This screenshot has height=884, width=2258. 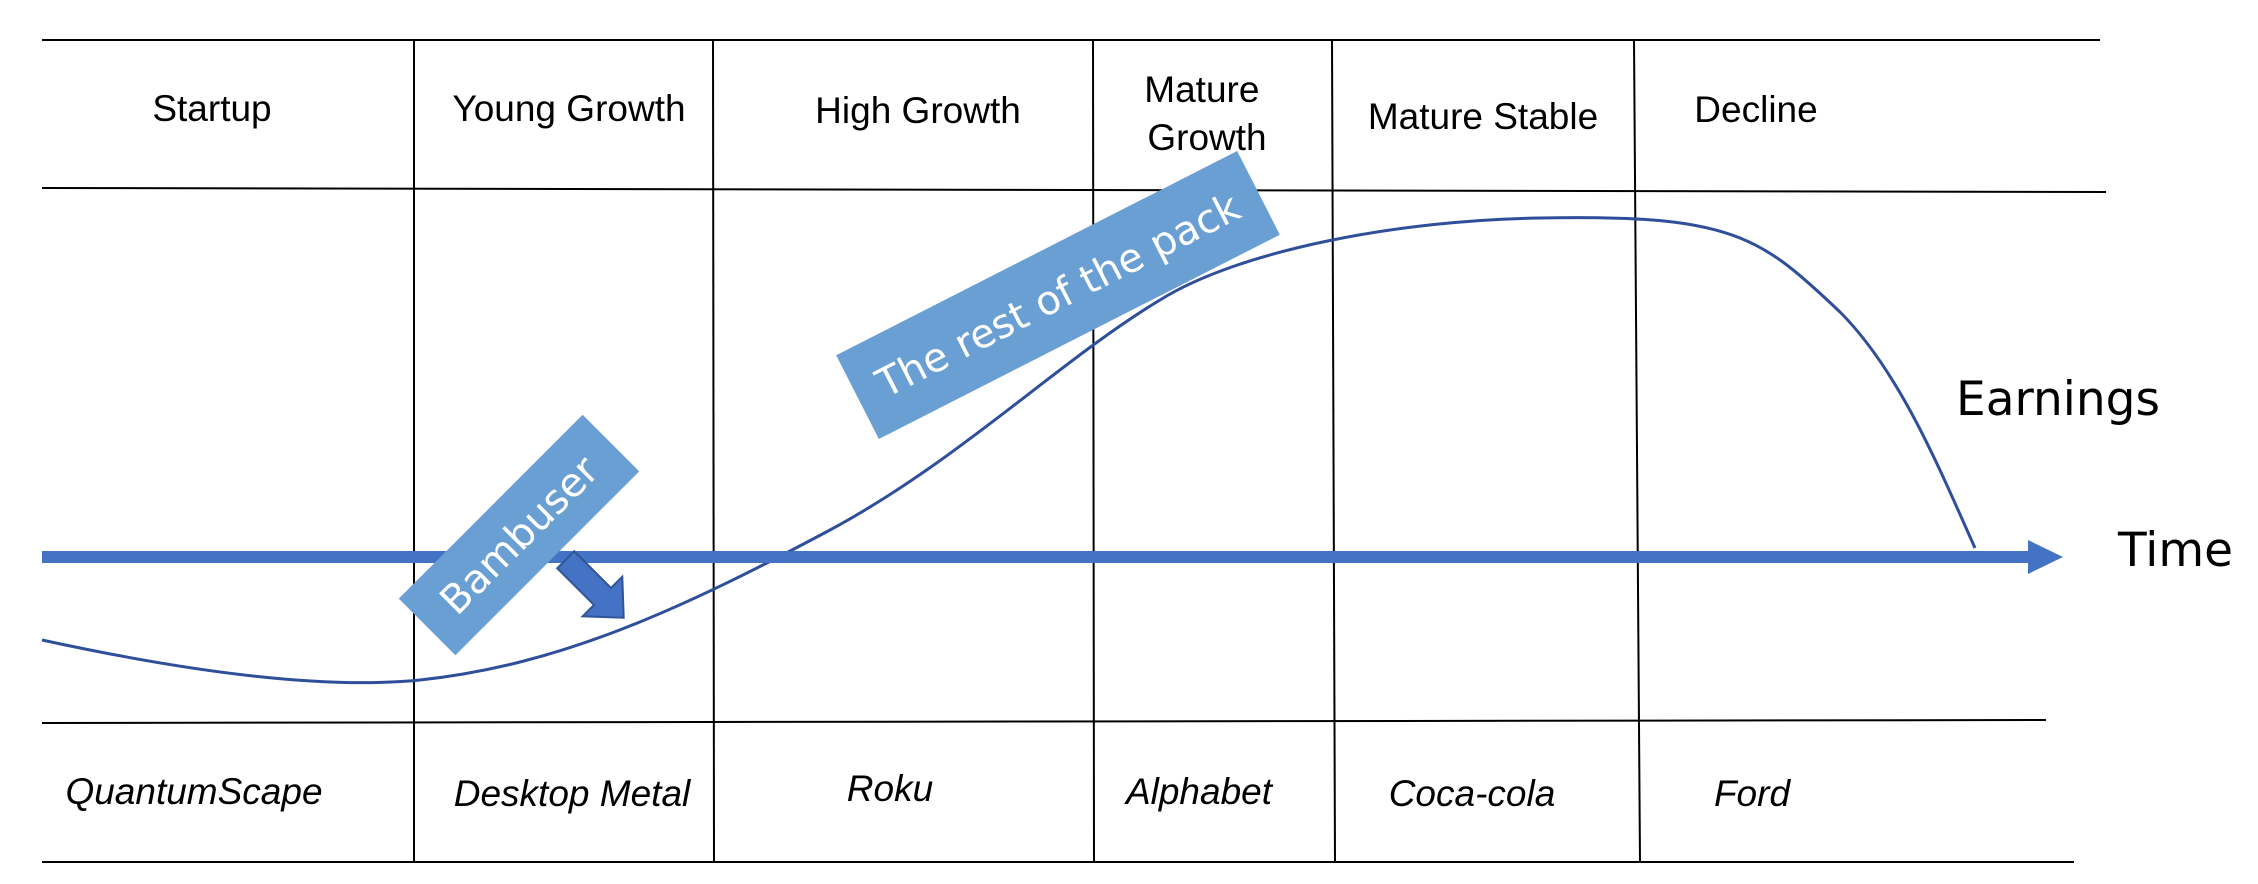 I want to click on bambuser-pointer-arrow, so click(x=590, y=584).